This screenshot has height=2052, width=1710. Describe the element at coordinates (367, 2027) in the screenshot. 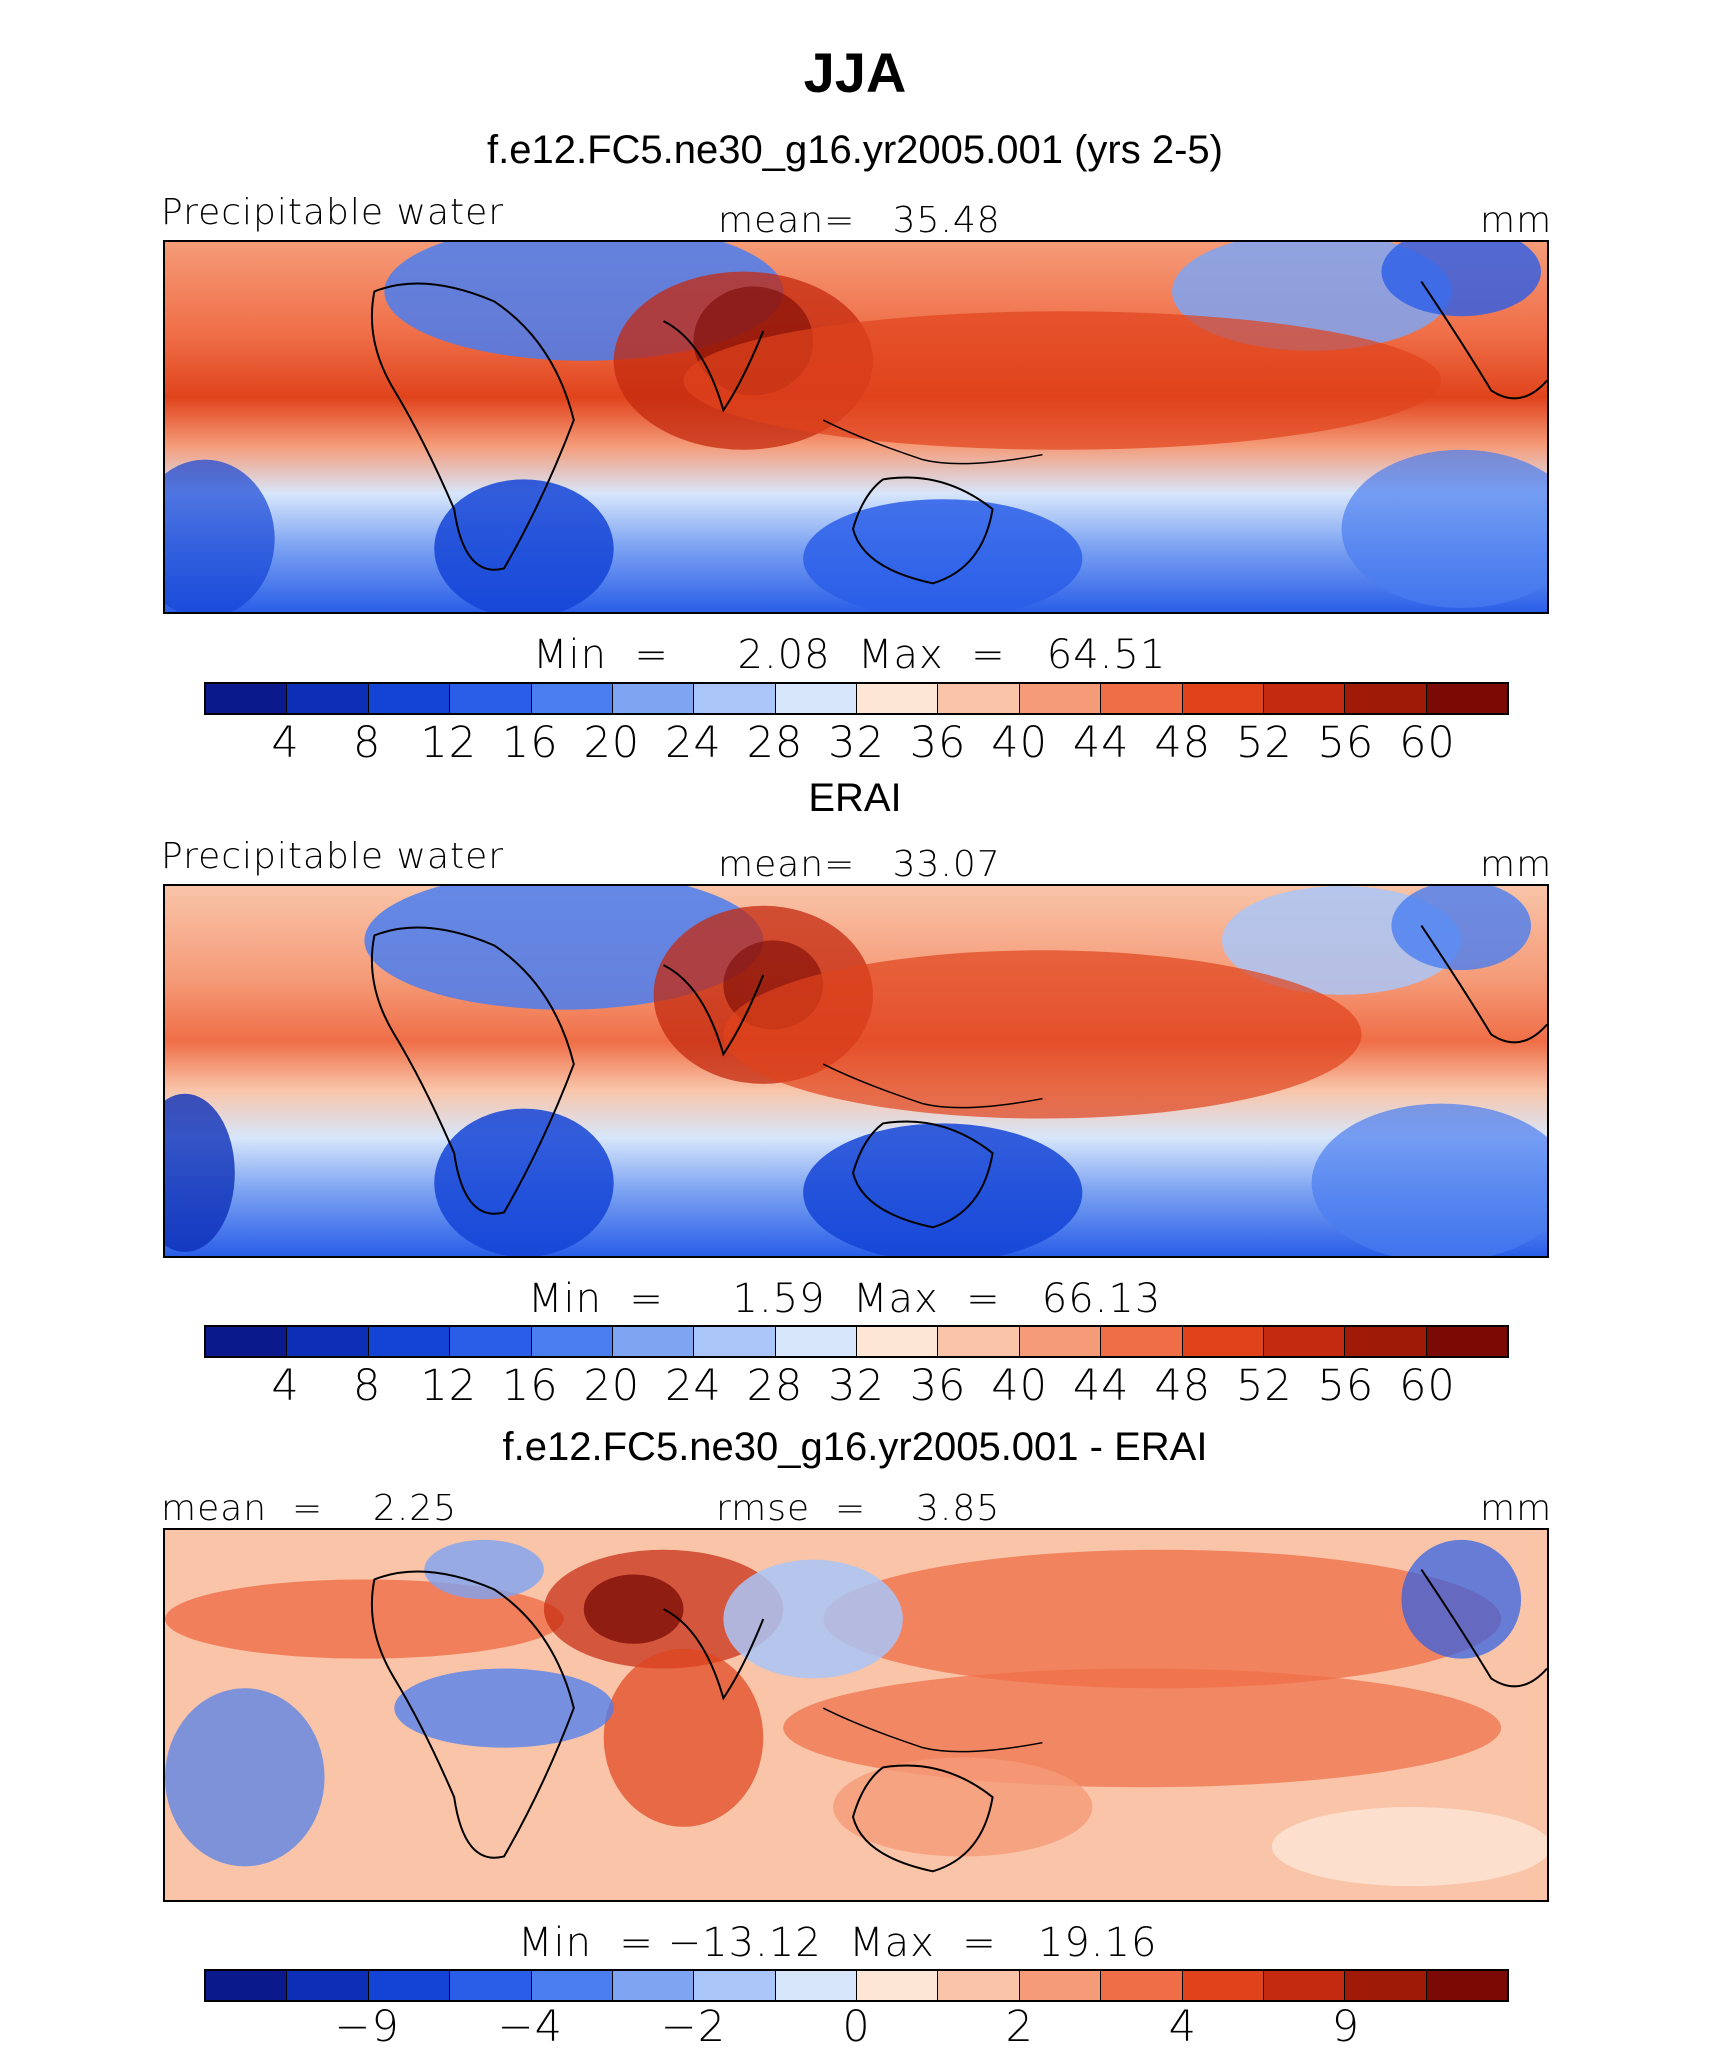

I see `colorbar-tick: −9` at that location.